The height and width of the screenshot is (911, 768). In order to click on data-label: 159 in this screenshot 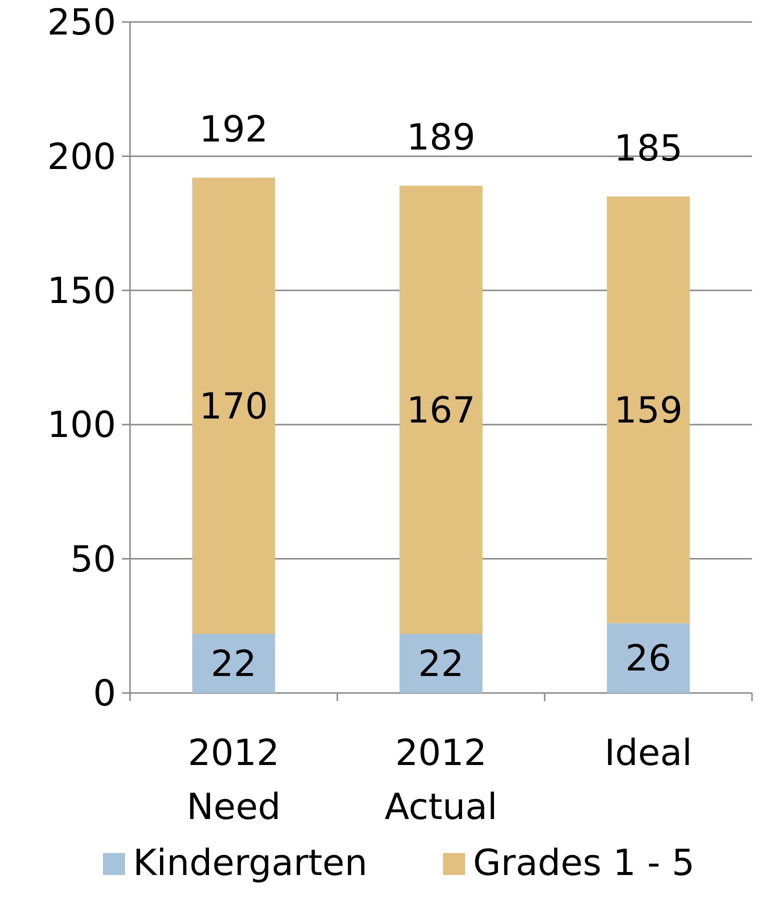, I will do `click(648, 411)`.